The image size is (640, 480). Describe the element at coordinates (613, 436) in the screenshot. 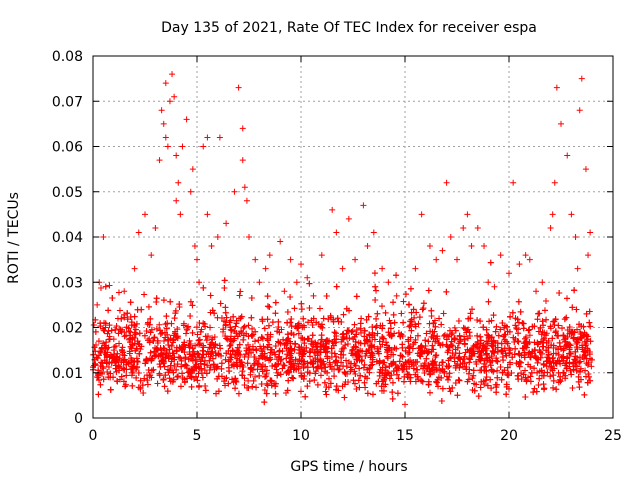

I see `x-tick-label: 25` at that location.